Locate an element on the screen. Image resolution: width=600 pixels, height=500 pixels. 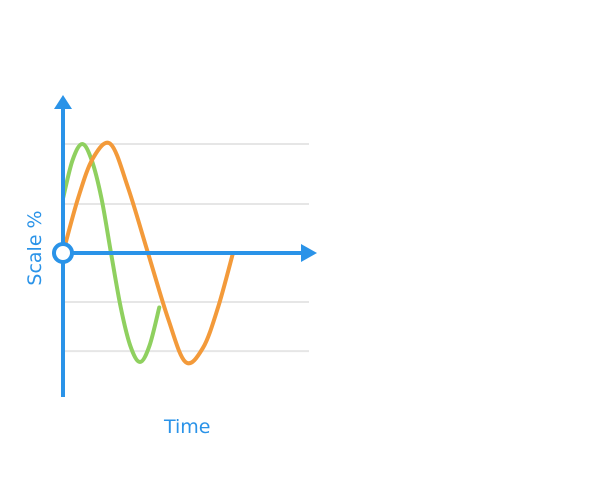
origin-marker-icon is located at coordinates (63, 253).